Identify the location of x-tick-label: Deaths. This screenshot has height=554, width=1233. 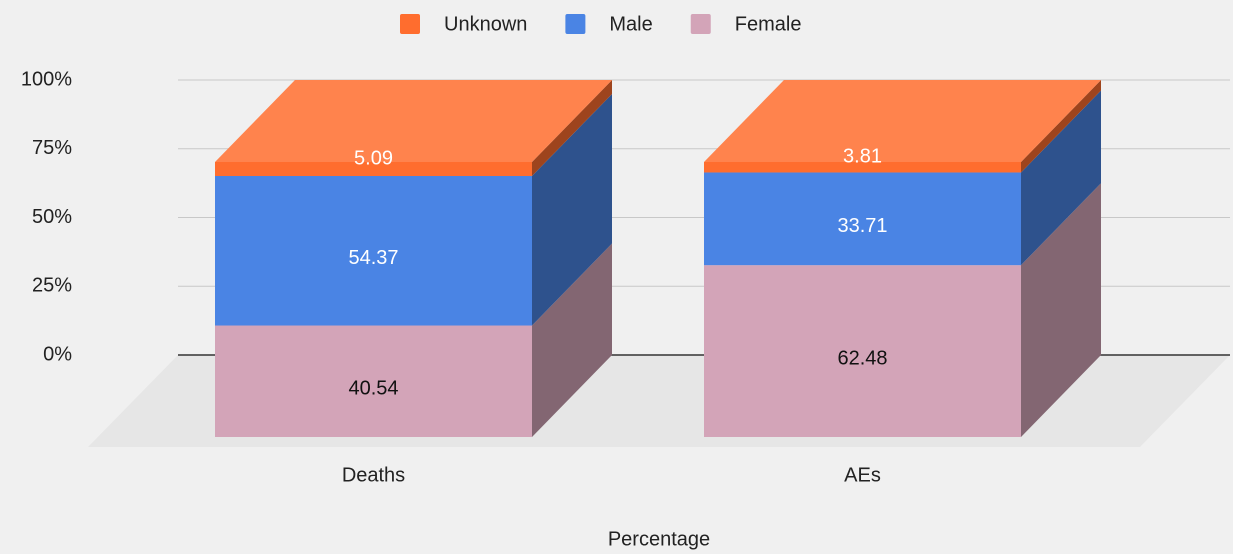
(373, 475).